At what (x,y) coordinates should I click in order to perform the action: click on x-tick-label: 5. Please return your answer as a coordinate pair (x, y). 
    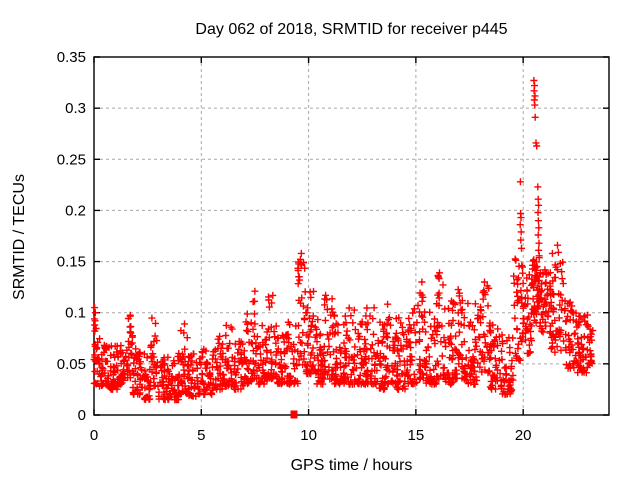
    Looking at the image, I should click on (201, 435).